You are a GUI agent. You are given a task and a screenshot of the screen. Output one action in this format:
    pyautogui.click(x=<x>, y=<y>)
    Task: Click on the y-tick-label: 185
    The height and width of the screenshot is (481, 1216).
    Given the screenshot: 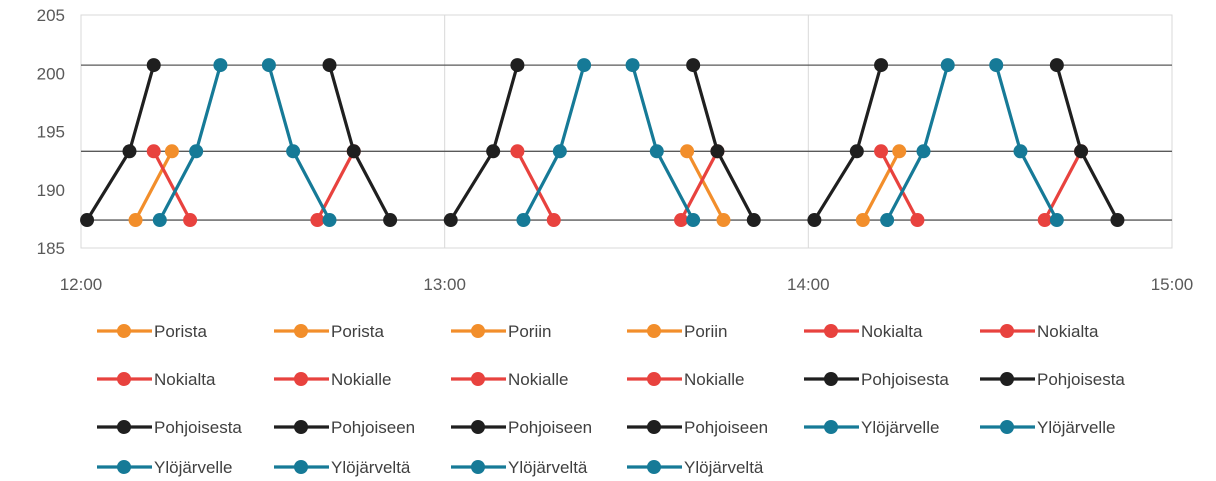 What is the action you would take?
    pyautogui.click(x=51, y=248)
    